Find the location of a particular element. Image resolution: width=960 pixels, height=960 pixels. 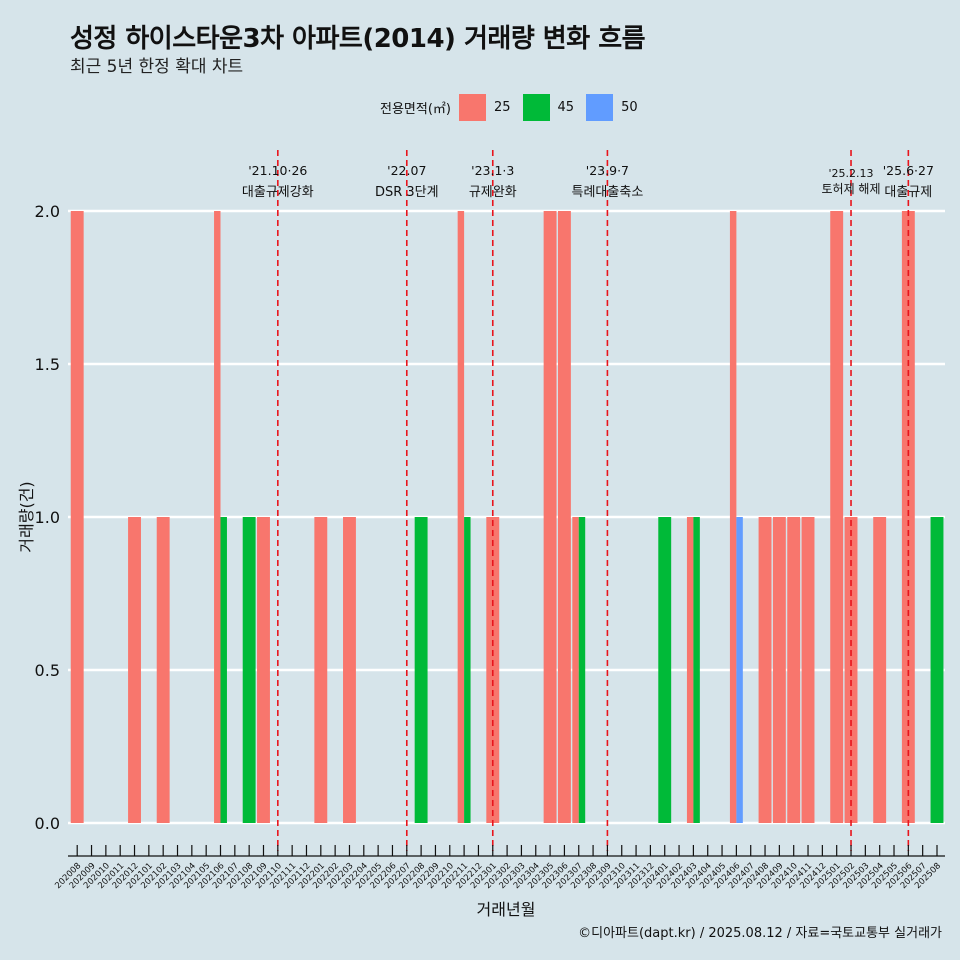

x-axis-title: 거래년월 is located at coordinates (506, 909).